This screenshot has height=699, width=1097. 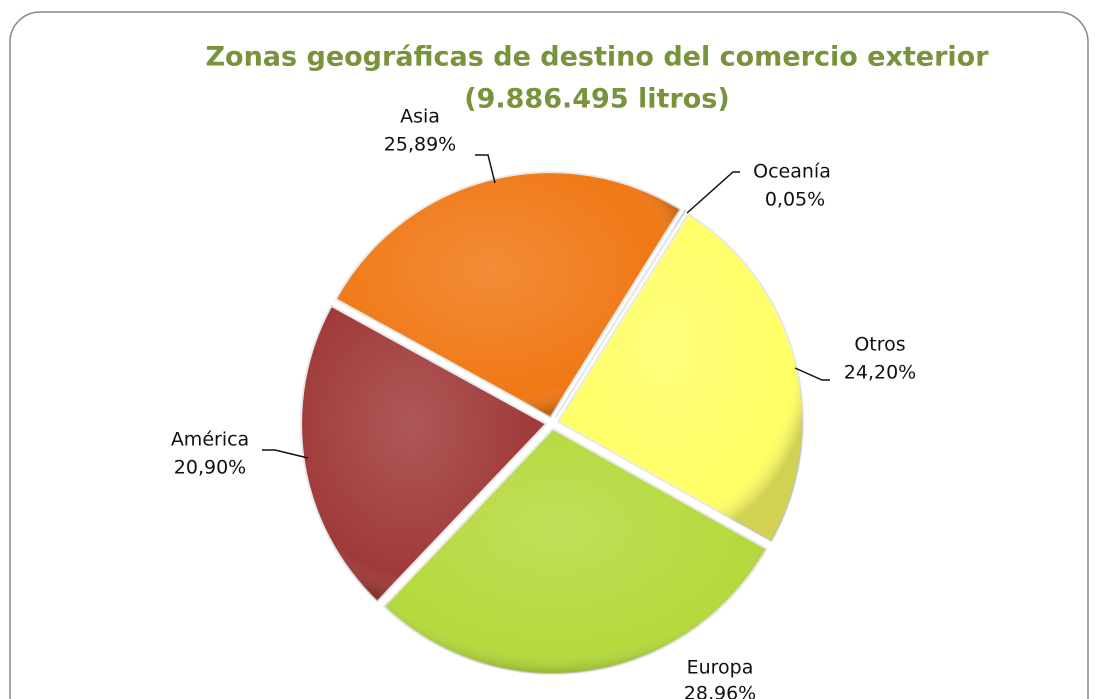 What do you see at coordinates (720, 691) in the screenshot?
I see `slice-value-label: 28,96%` at bounding box center [720, 691].